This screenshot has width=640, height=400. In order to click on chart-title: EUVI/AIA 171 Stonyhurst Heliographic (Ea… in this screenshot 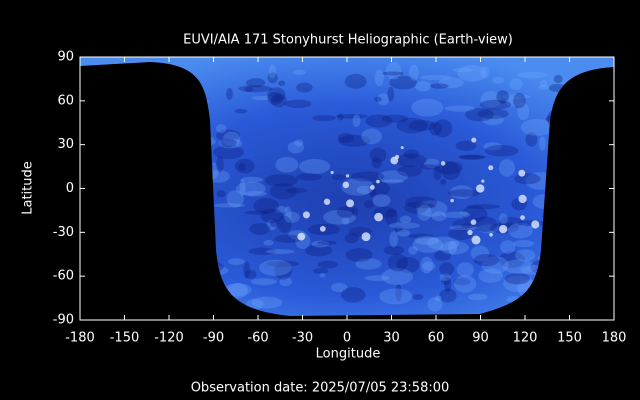, I will do `click(348, 40)`.